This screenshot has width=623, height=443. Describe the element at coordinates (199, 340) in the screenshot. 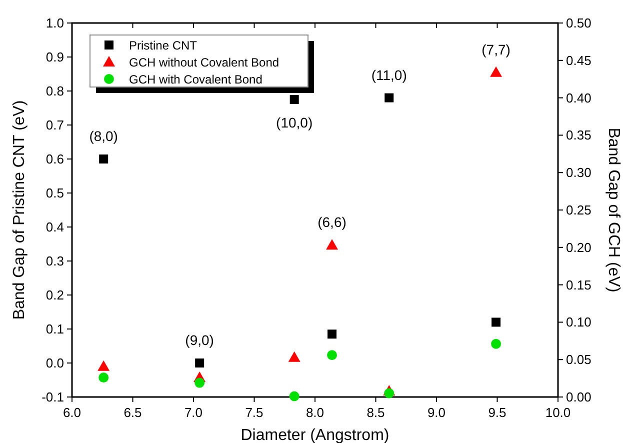

I see `annotation: (9,0)` at that location.